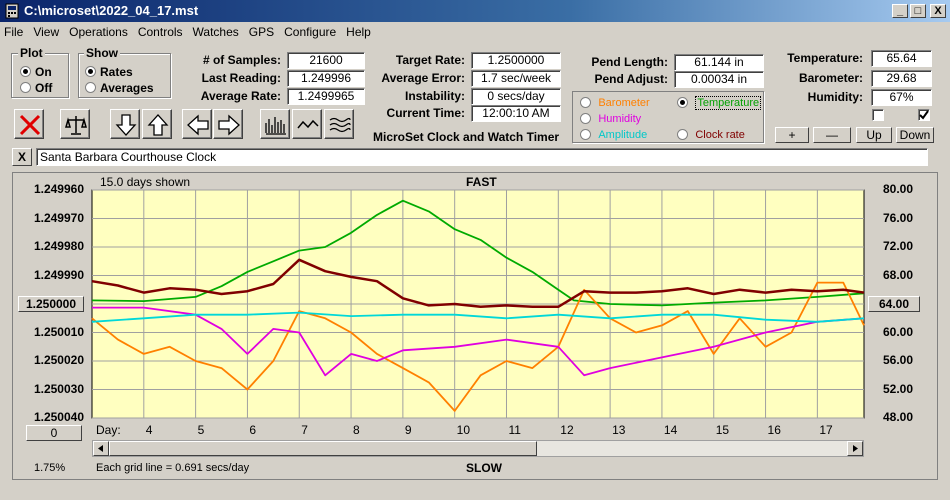 The image size is (950, 500). Describe the element at coordinates (918, 11) in the screenshot. I see `maximize-button: □` at that location.